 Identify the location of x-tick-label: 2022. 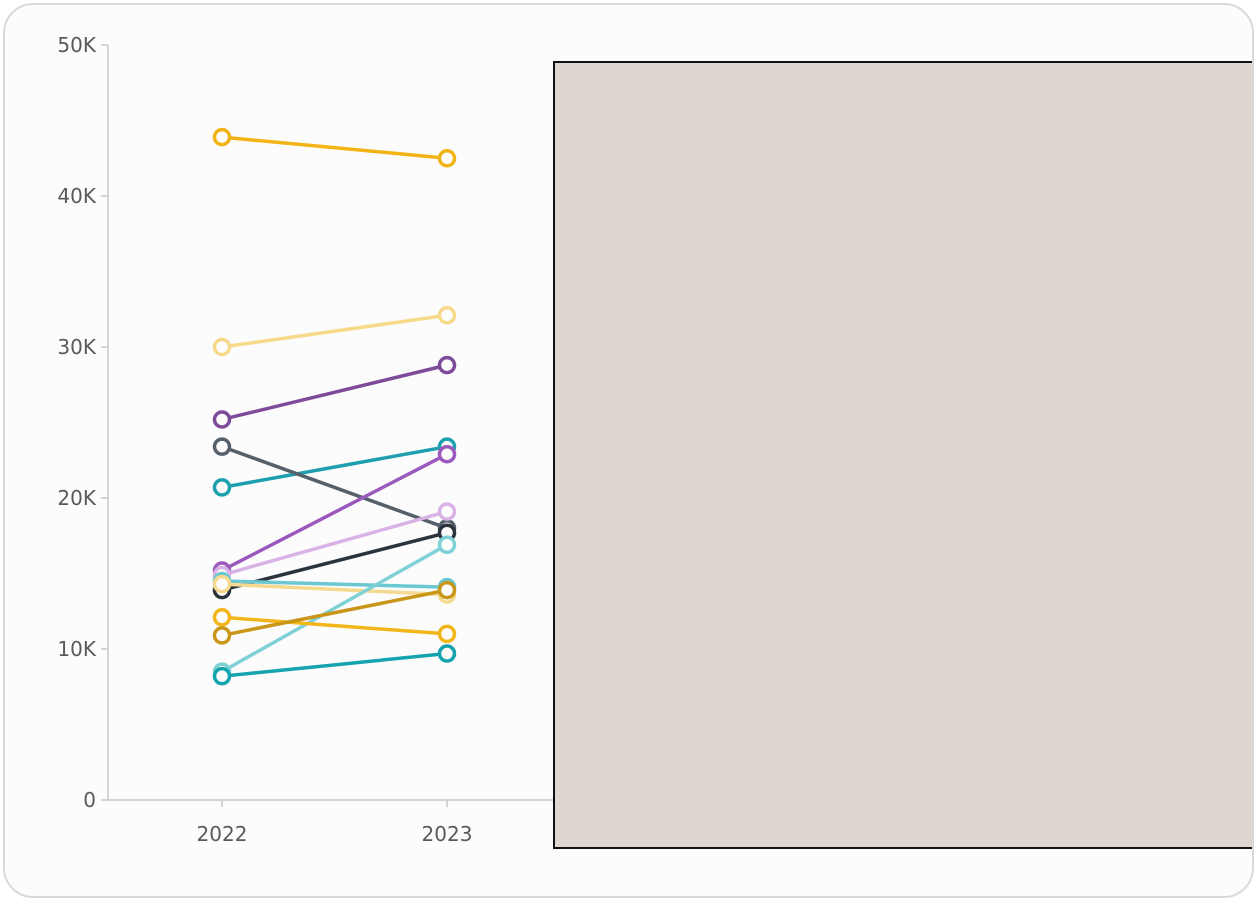
(222, 834).